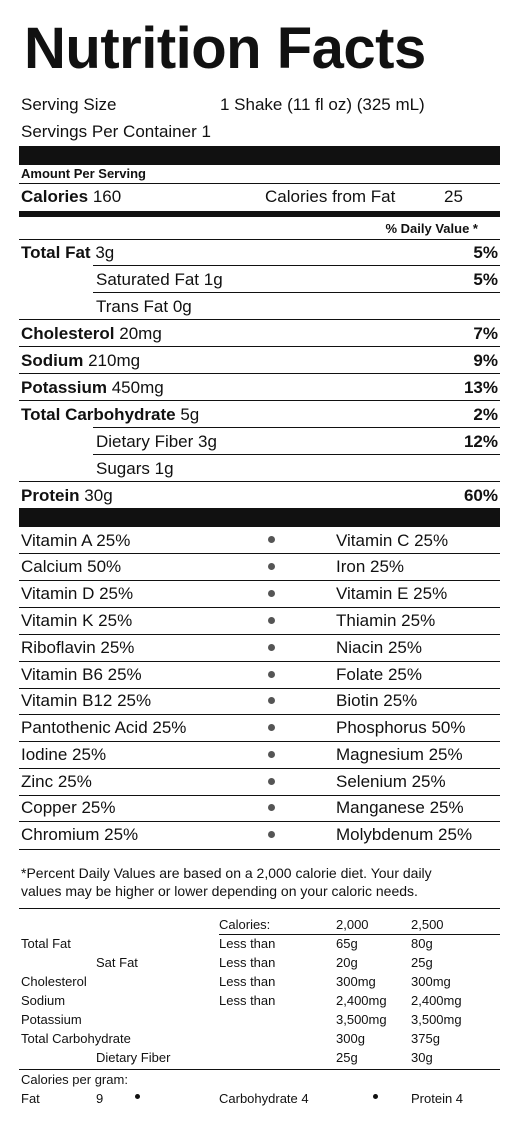  Describe the element at coordinates (30, 1098) in the screenshot. I see `cpg-fat-label: Fat` at that location.